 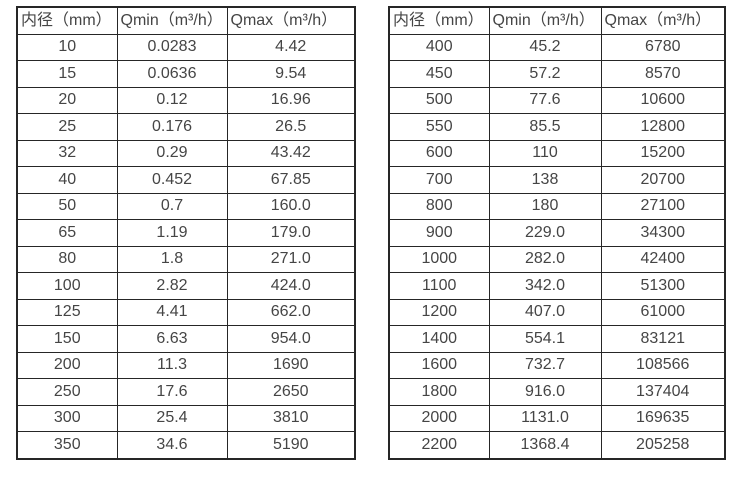 What do you see at coordinates (67, 312) in the screenshot?
I see `table-cell: 125` at bounding box center [67, 312].